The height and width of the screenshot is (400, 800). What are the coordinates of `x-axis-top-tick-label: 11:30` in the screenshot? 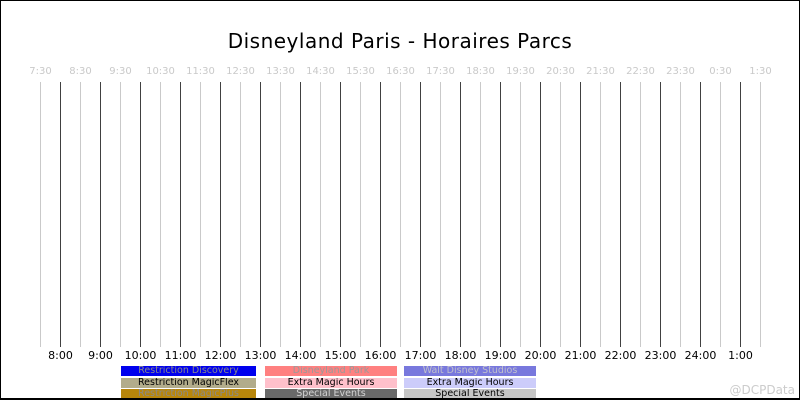 It's located at (200, 71).